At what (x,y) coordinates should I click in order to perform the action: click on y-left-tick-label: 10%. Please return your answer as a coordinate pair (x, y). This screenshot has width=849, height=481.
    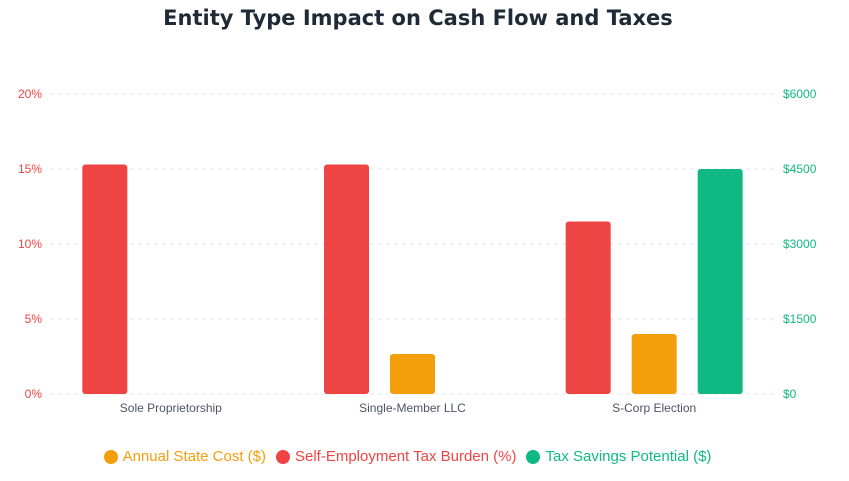
    Looking at the image, I should click on (30, 244).